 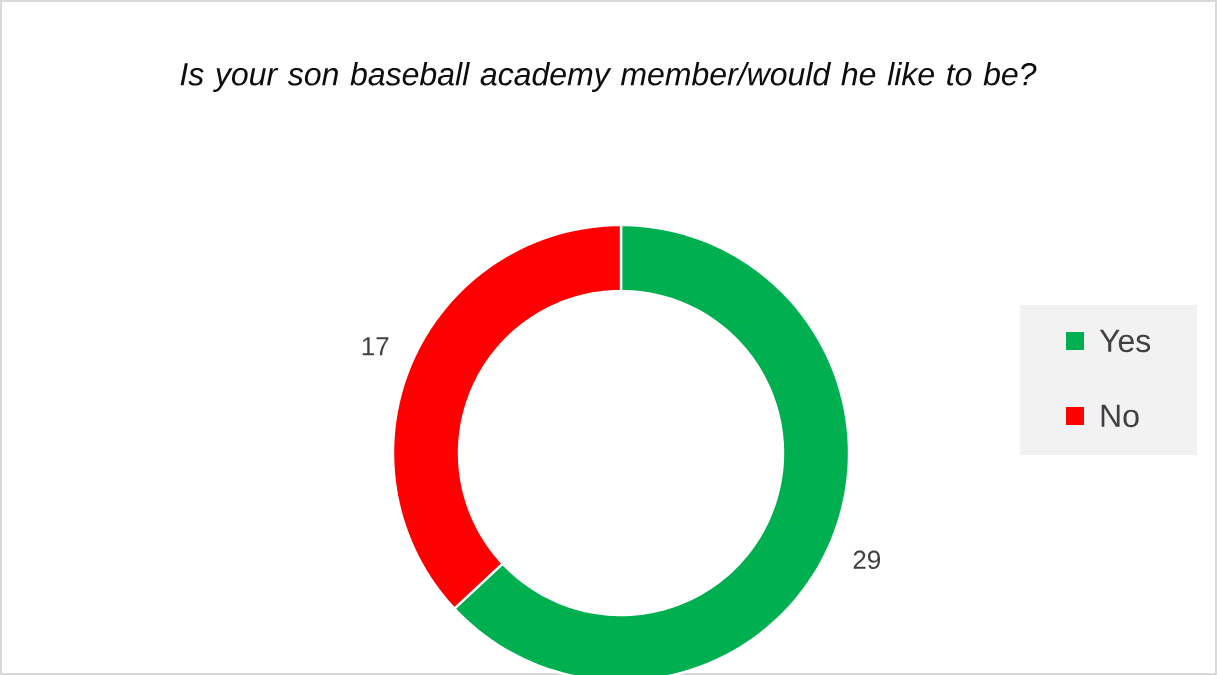 What do you see at coordinates (608, 77) in the screenshot?
I see `chart-title: Is your son baseball academy member/would he like to be?` at bounding box center [608, 77].